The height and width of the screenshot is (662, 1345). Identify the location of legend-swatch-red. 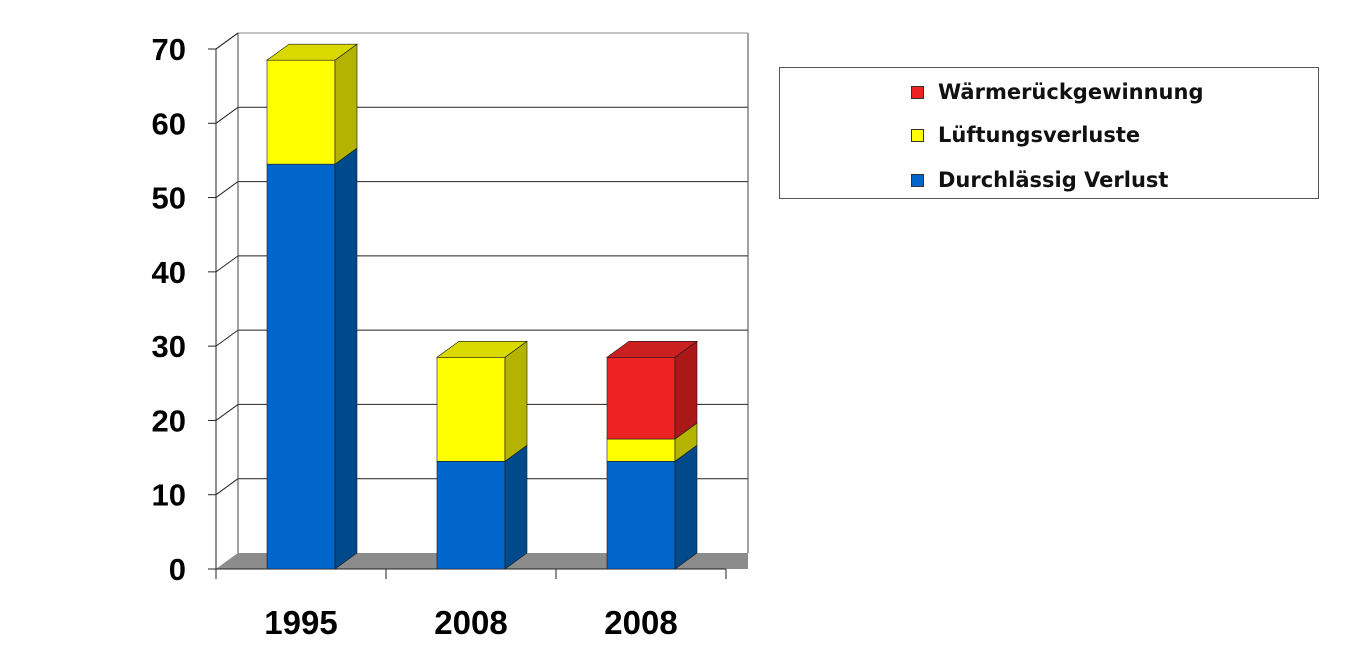
(917, 92).